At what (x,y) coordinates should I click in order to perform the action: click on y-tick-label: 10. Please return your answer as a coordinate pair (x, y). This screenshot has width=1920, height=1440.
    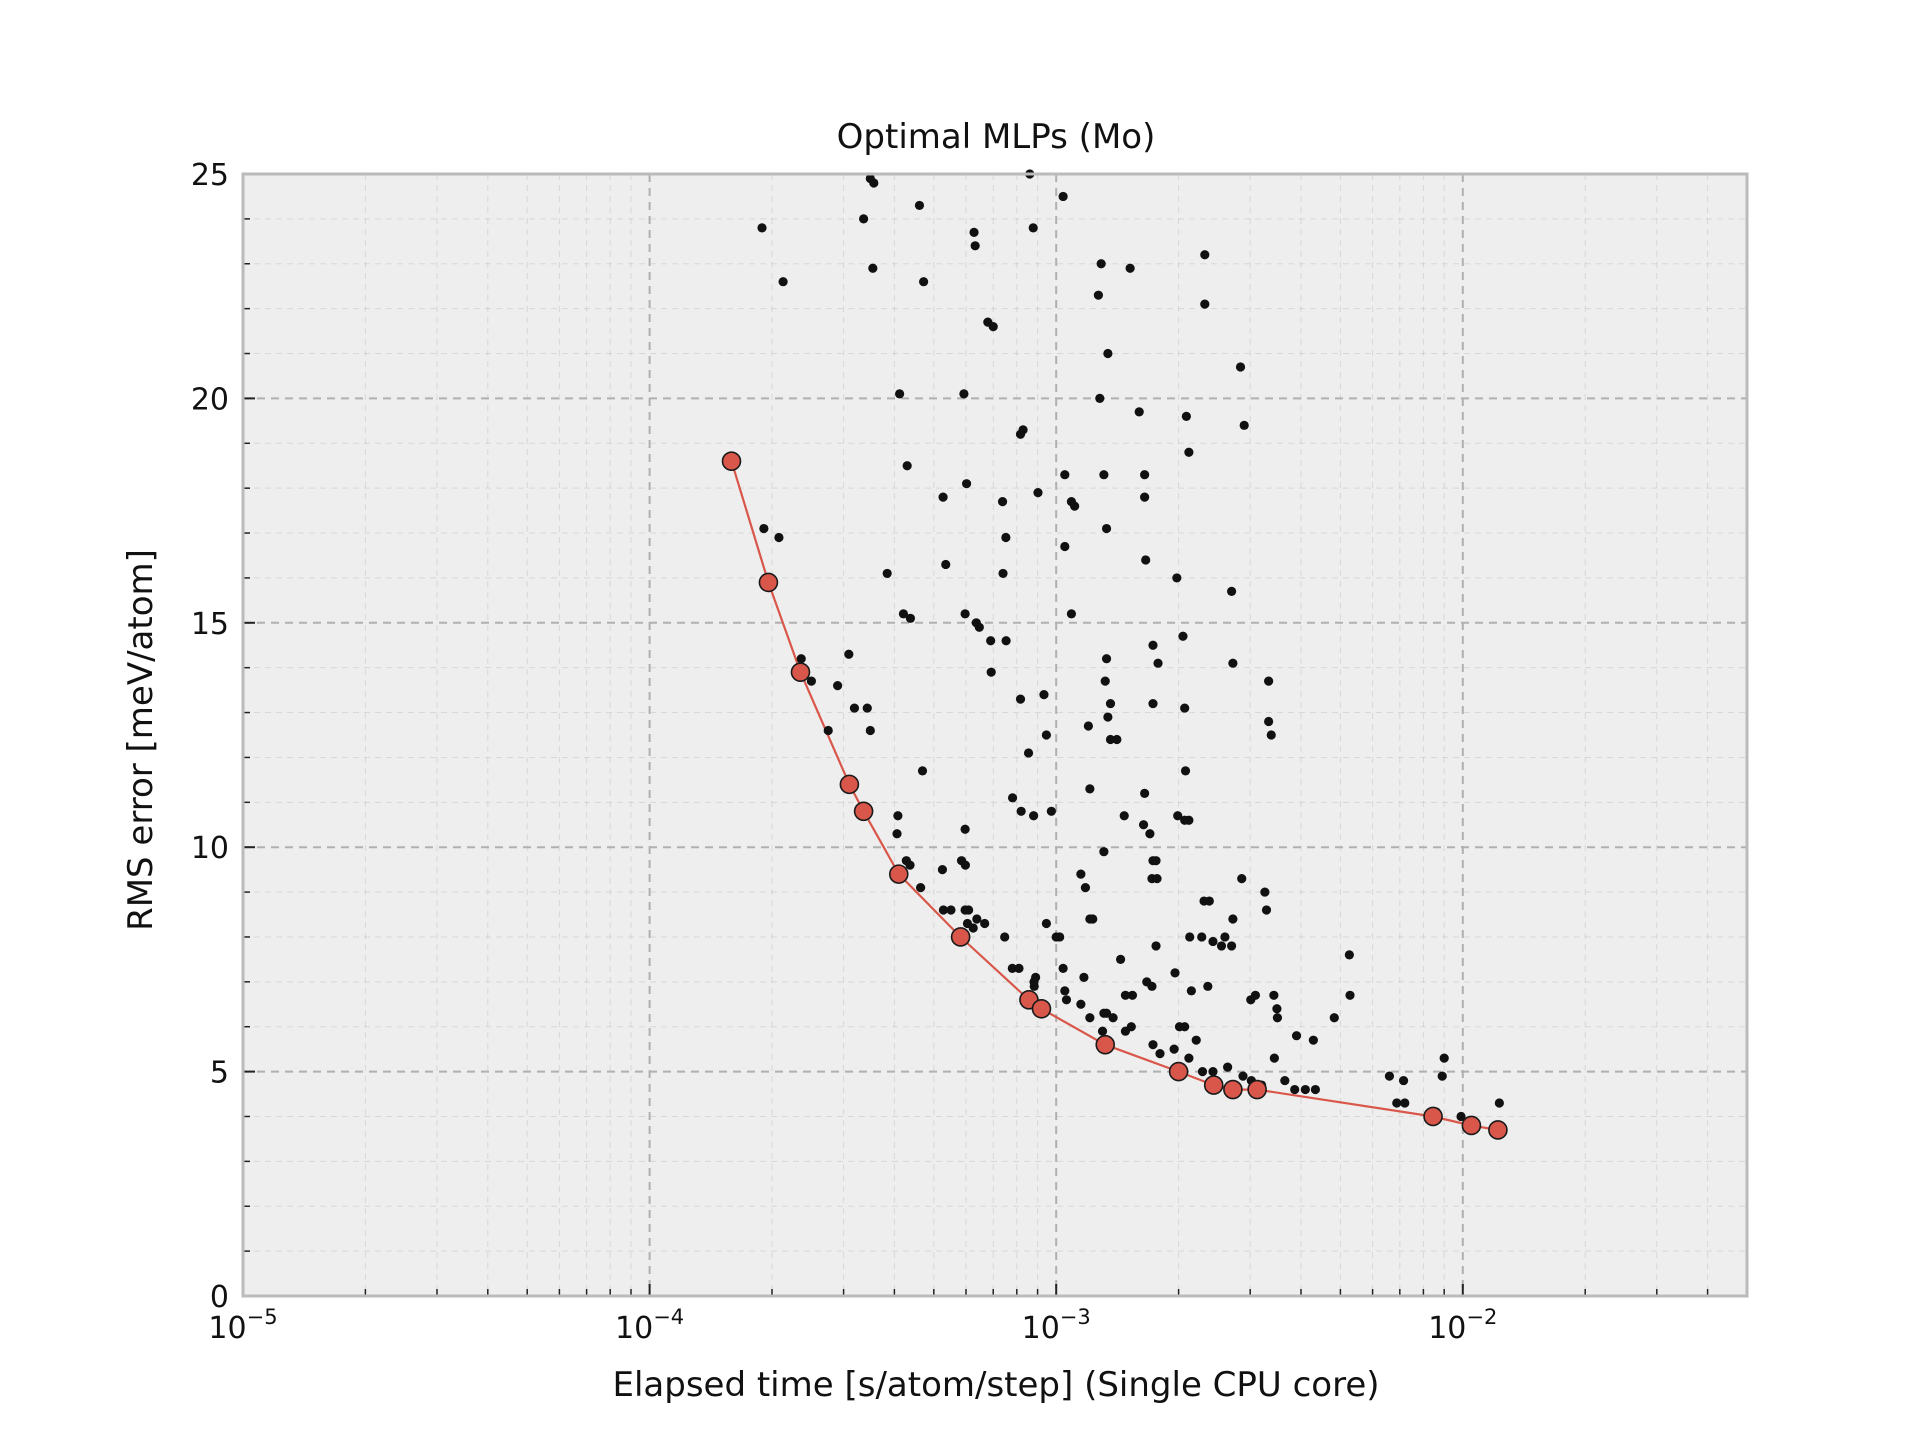
    Looking at the image, I should click on (210, 848).